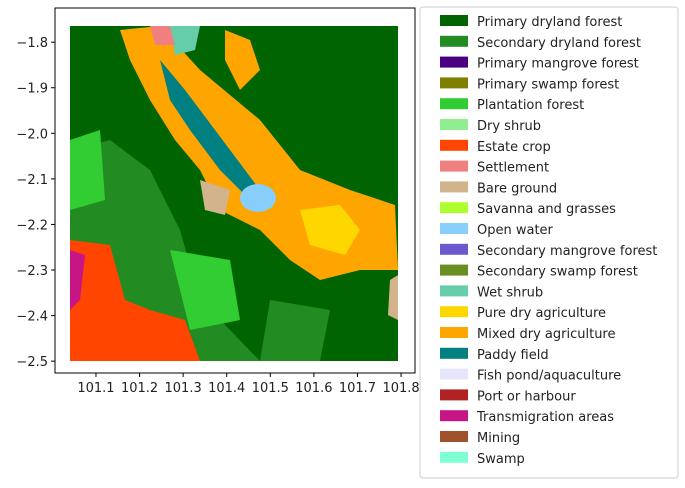 This screenshot has height=488, width=685. What do you see at coordinates (313, 388) in the screenshot?
I see `x-tick-label: 101.6` at bounding box center [313, 388].